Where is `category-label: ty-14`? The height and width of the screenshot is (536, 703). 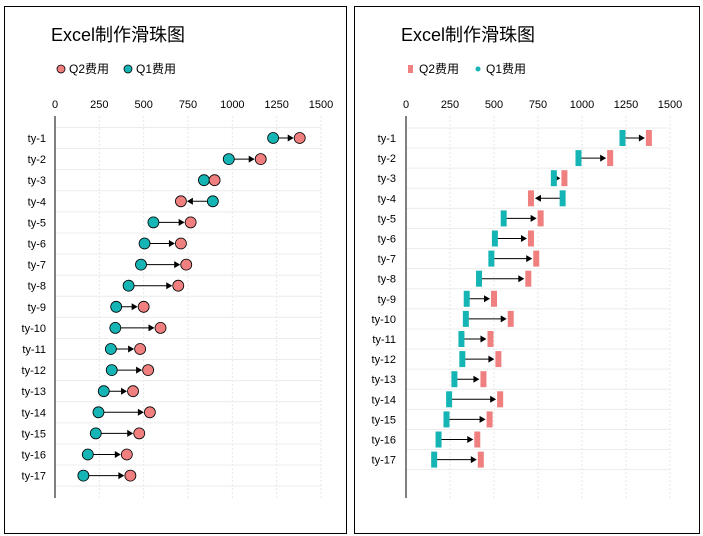 category-label: ty-14 is located at coordinates (384, 400).